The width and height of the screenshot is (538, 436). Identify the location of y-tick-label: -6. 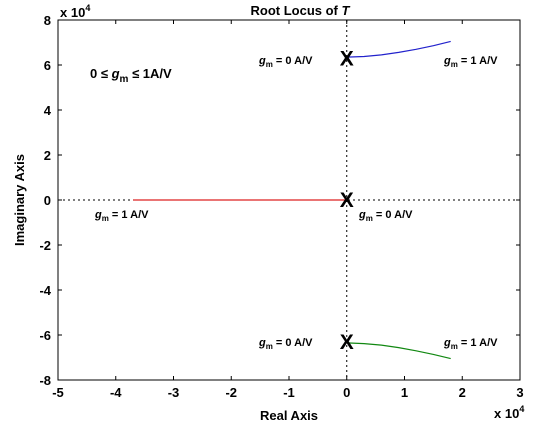
(45, 335).